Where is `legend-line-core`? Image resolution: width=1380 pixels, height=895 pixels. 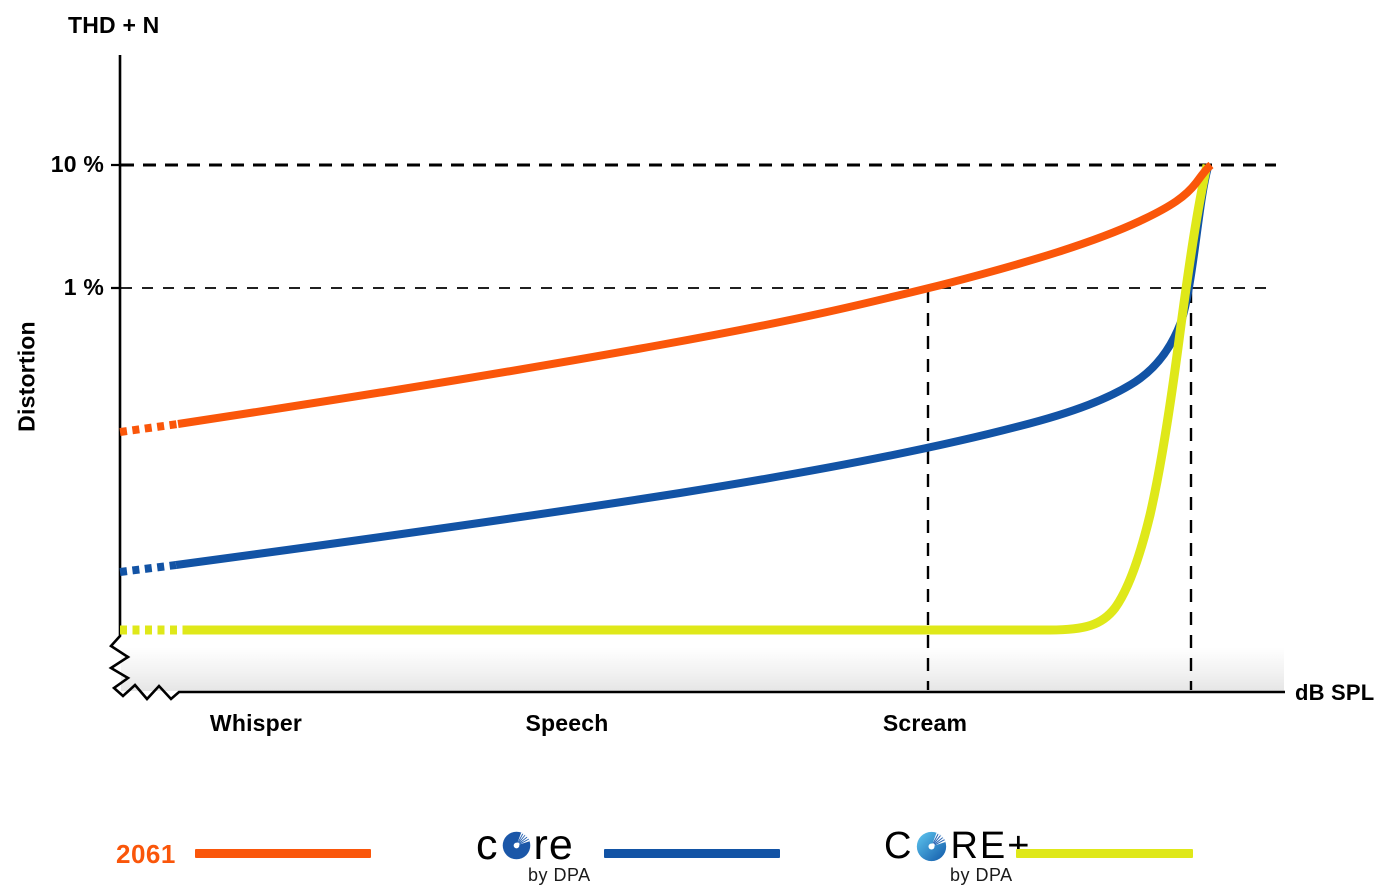 legend-line-core is located at coordinates (692, 853).